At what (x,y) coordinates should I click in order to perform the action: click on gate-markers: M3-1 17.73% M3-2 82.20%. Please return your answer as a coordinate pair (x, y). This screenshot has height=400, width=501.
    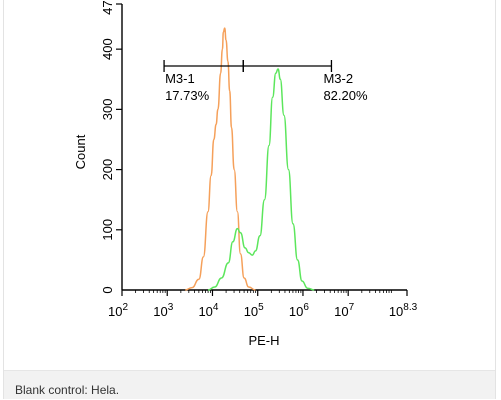
    Looking at the image, I should click on (265, 81).